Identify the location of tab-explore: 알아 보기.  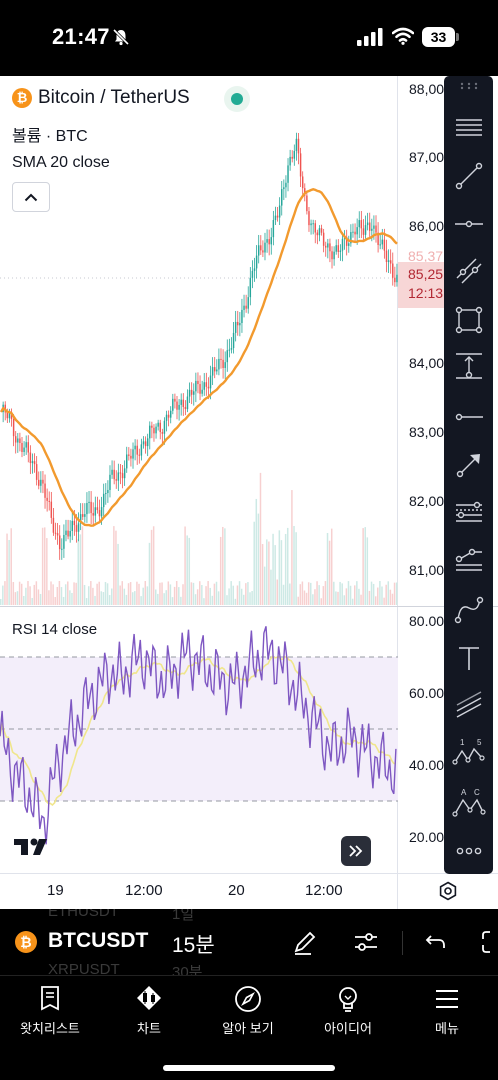
(248, 1014).